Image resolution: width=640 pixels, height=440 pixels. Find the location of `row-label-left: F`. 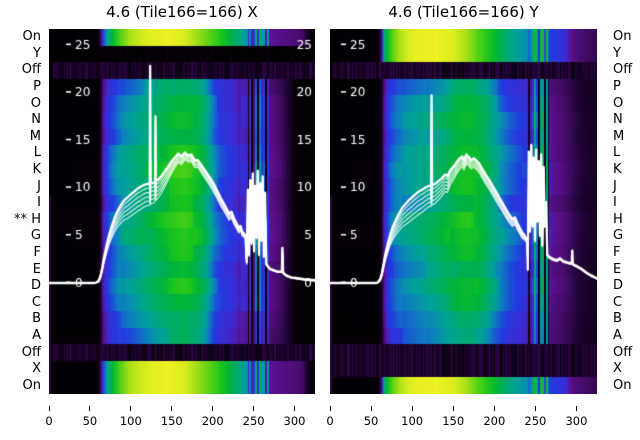

row-label-left: F is located at coordinates (37, 252).